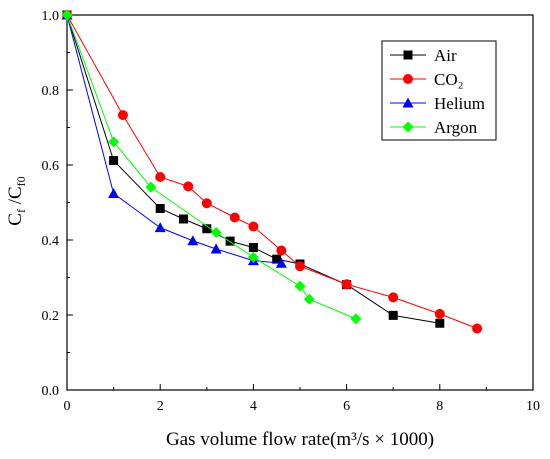  What do you see at coordinates (445, 55) in the screenshot?
I see `legend-label-air: Air` at bounding box center [445, 55].